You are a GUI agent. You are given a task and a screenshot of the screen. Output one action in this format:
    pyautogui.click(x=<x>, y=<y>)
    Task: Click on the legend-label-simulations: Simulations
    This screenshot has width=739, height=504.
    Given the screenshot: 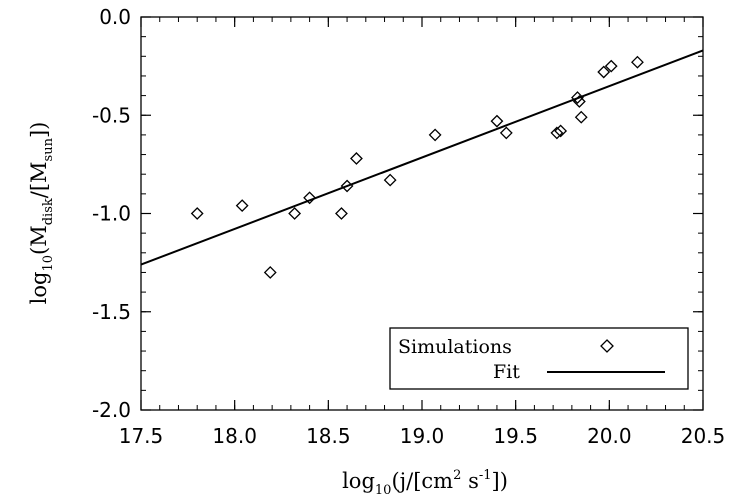 What is the action you would take?
    pyautogui.click(x=455, y=347)
    